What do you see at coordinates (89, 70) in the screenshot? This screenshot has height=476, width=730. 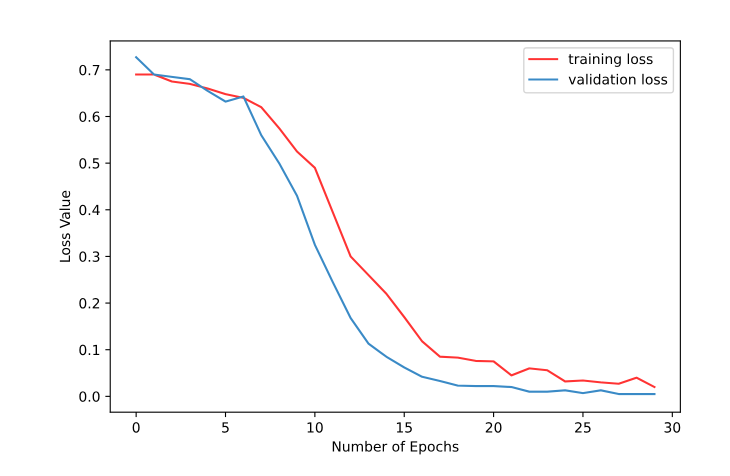 I see `y-tick-label: 0.7` at bounding box center [89, 70].